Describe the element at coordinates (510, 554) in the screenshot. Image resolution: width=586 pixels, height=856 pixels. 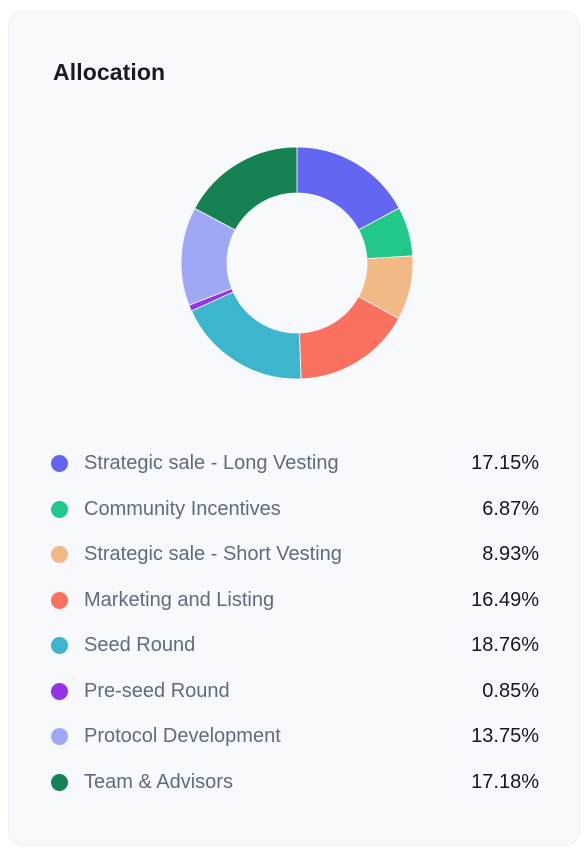
I see `legend-value: 8.93%` at that location.